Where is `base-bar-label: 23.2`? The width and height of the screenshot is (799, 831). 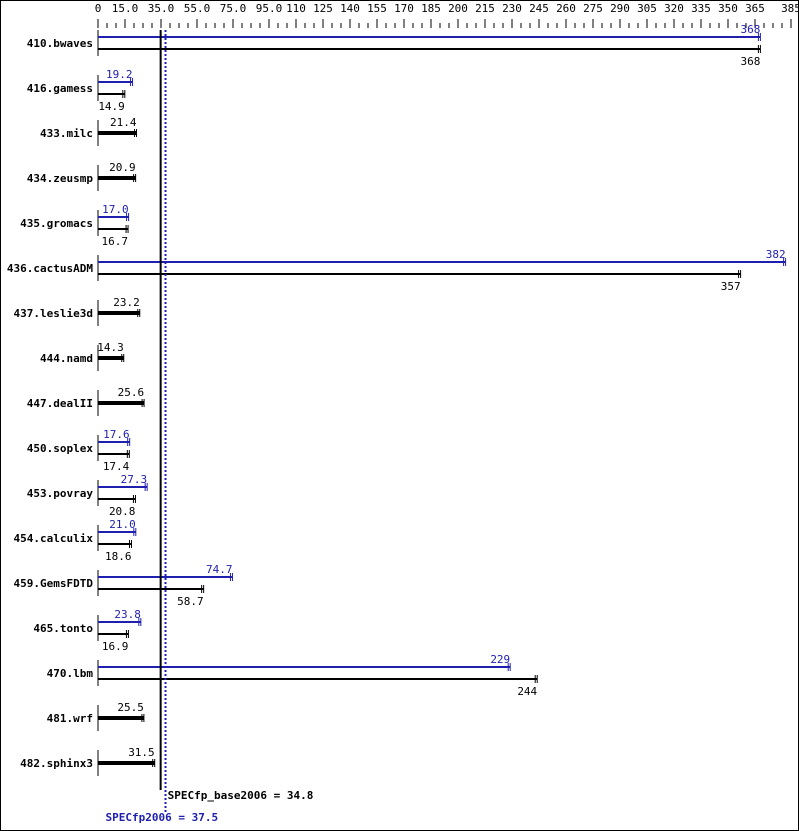
base-bar-label: 23.2 is located at coordinates (126, 302).